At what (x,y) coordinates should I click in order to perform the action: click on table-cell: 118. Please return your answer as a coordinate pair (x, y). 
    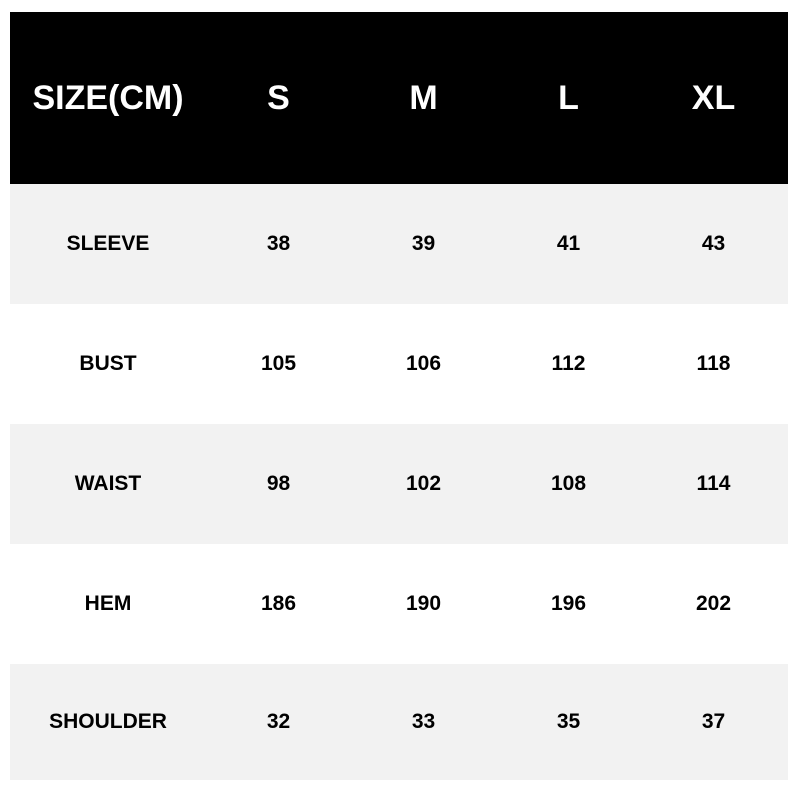
    Looking at the image, I should click on (713, 363).